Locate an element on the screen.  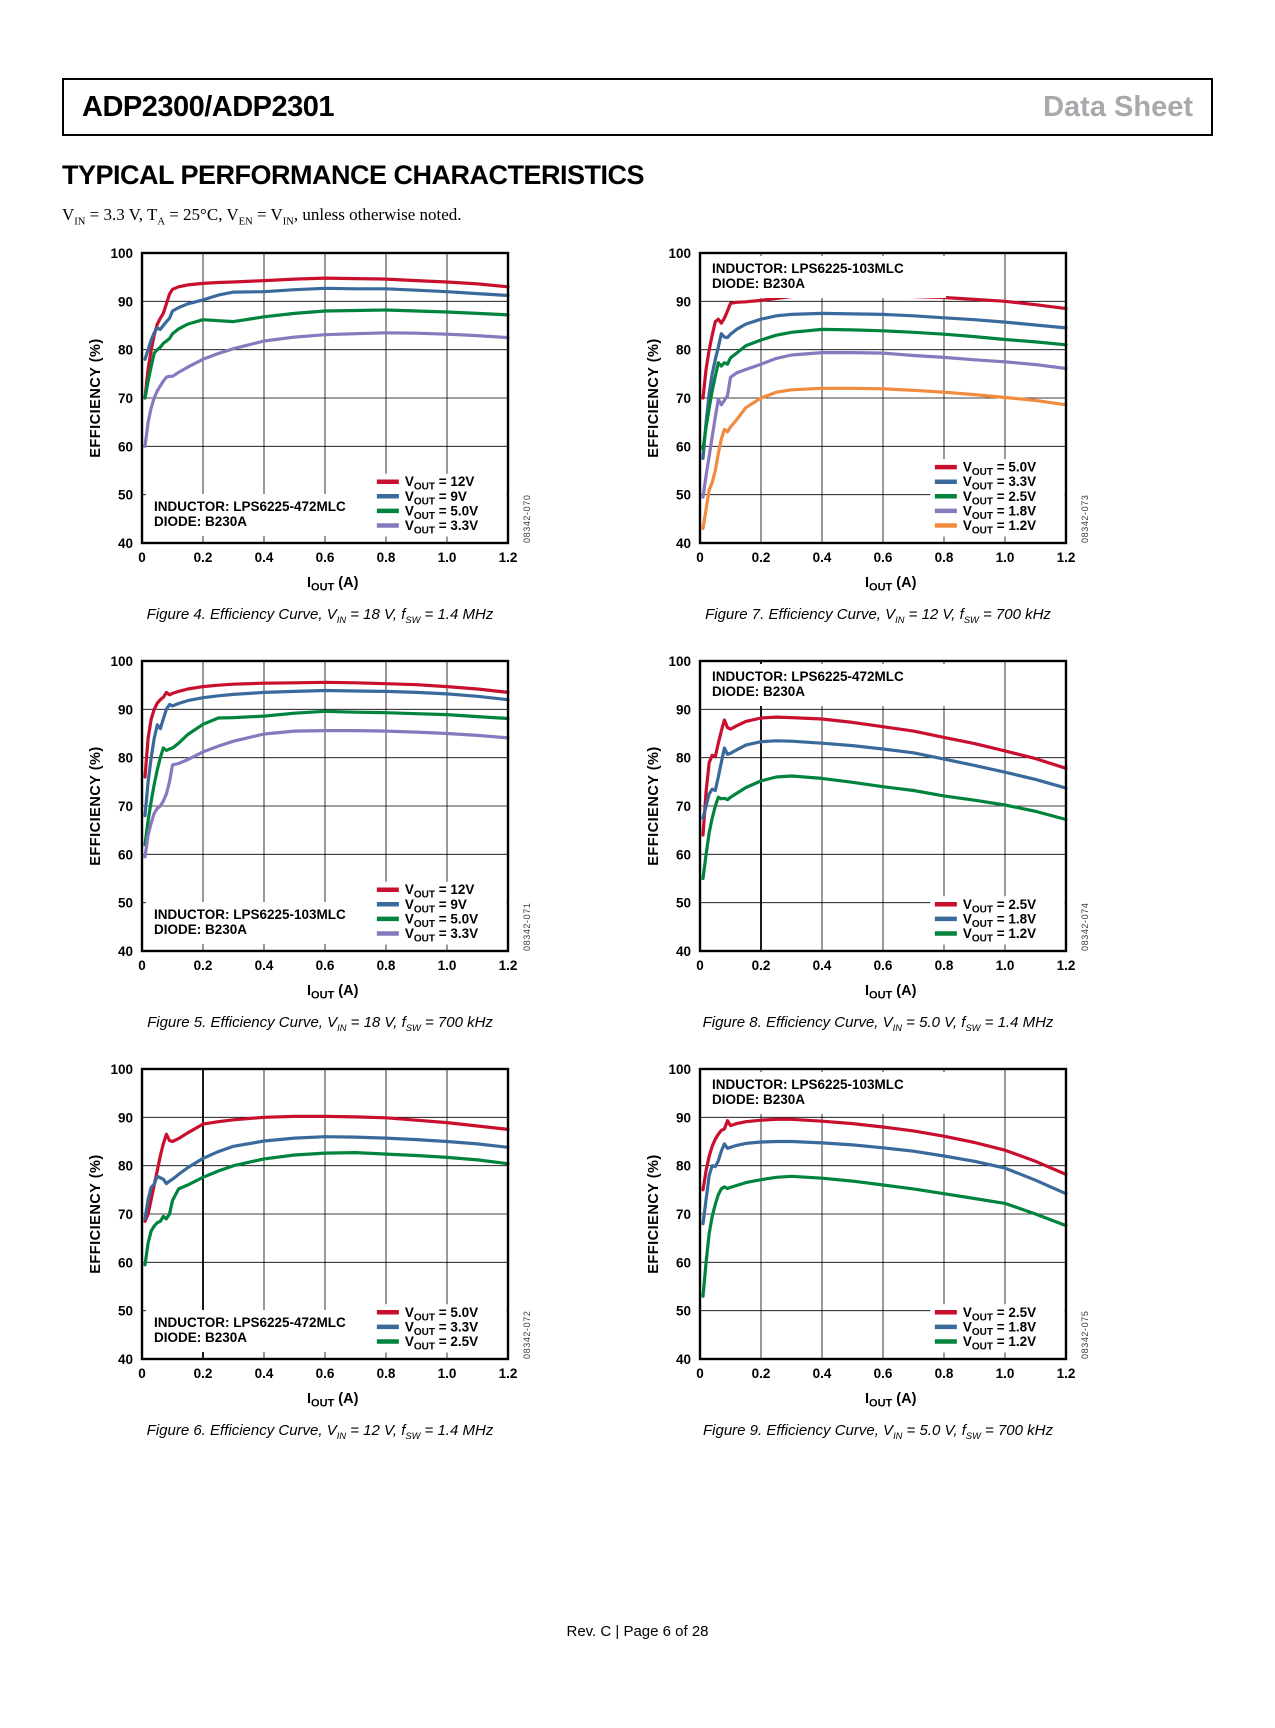
series-vout-2.5V is located at coordinates (326, 1209).